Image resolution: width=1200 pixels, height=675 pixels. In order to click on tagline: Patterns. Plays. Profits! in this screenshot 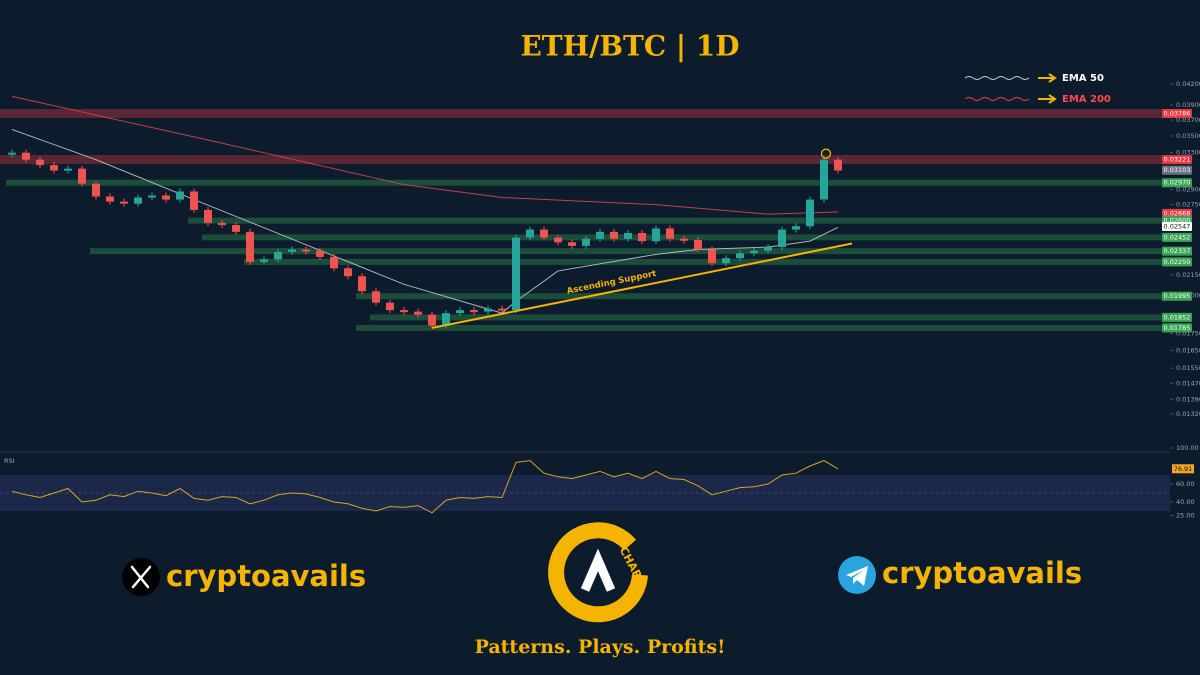, I will do `click(600, 647)`.